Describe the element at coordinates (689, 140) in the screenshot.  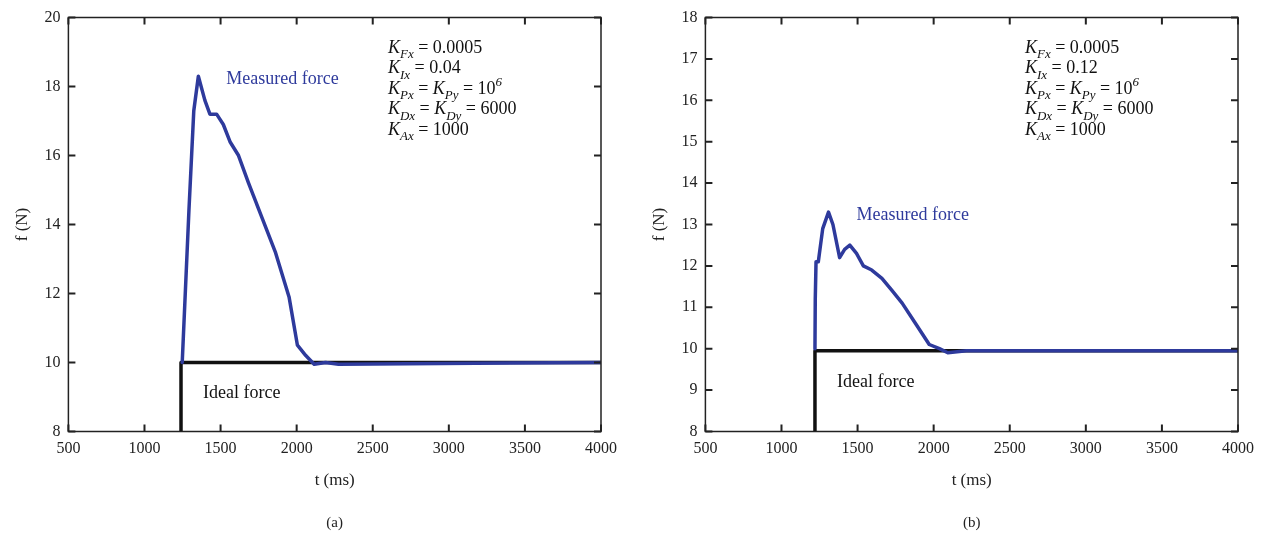
I see `y-tick-label: 15` at that location.